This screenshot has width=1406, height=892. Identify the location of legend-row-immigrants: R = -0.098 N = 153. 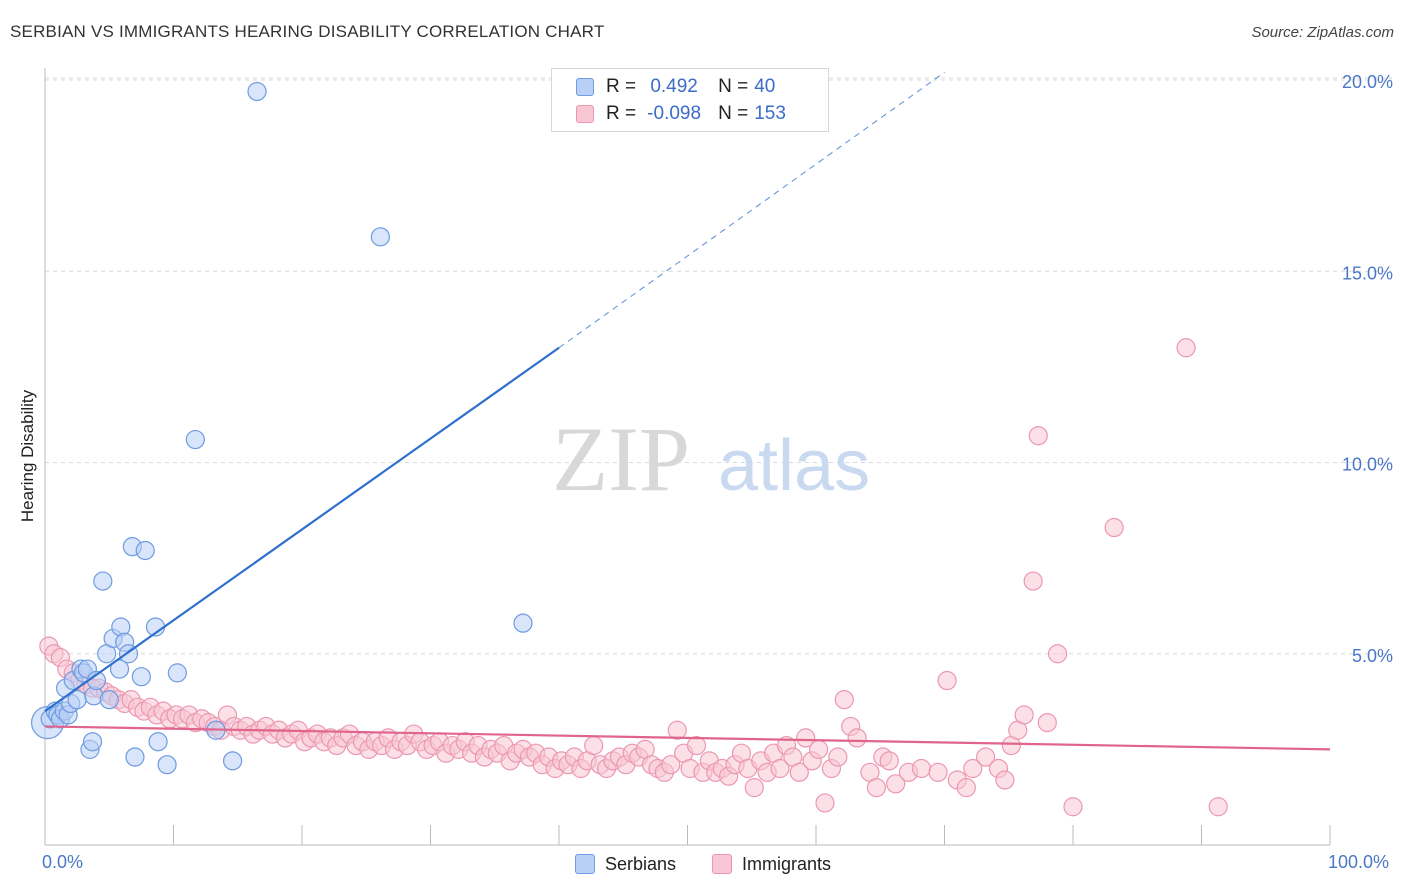
(681, 114).